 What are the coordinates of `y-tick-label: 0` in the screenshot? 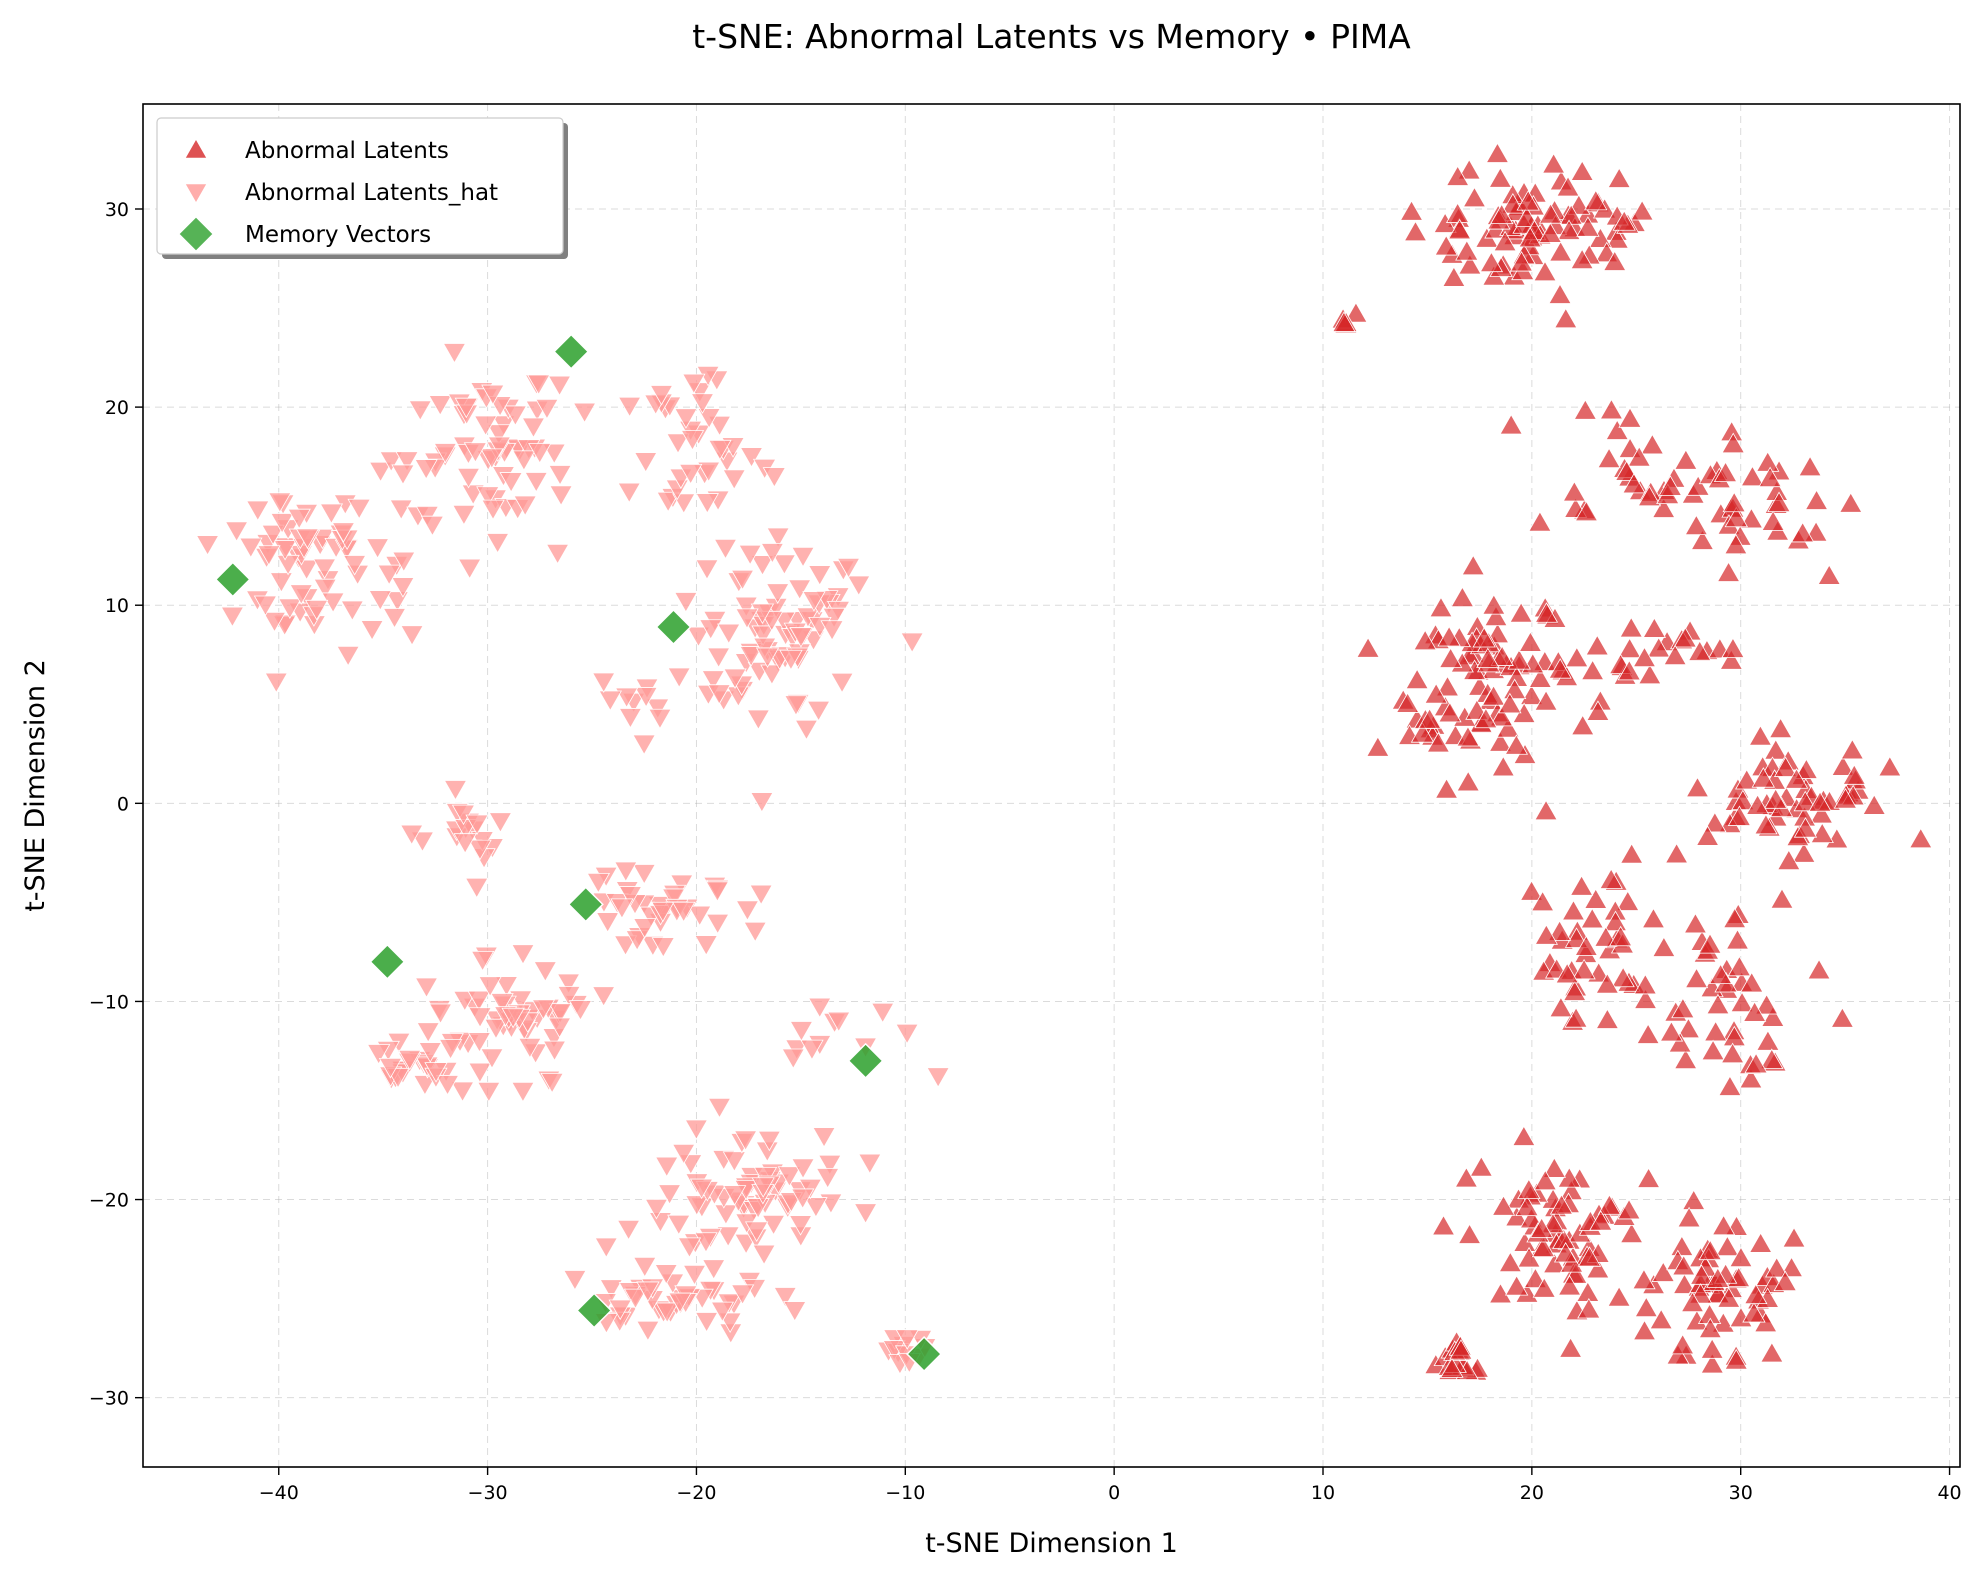 It's located at (123, 804).